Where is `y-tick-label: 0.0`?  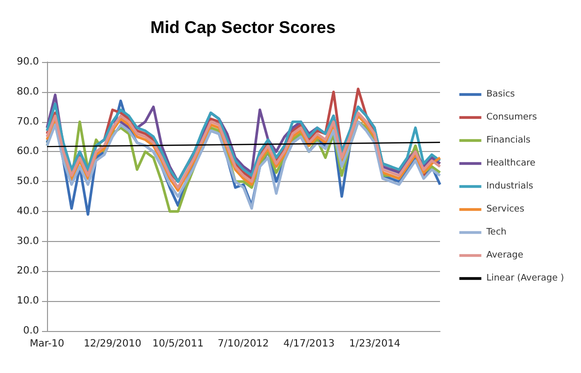 y-tick-label: 0.0 is located at coordinates (31, 331).